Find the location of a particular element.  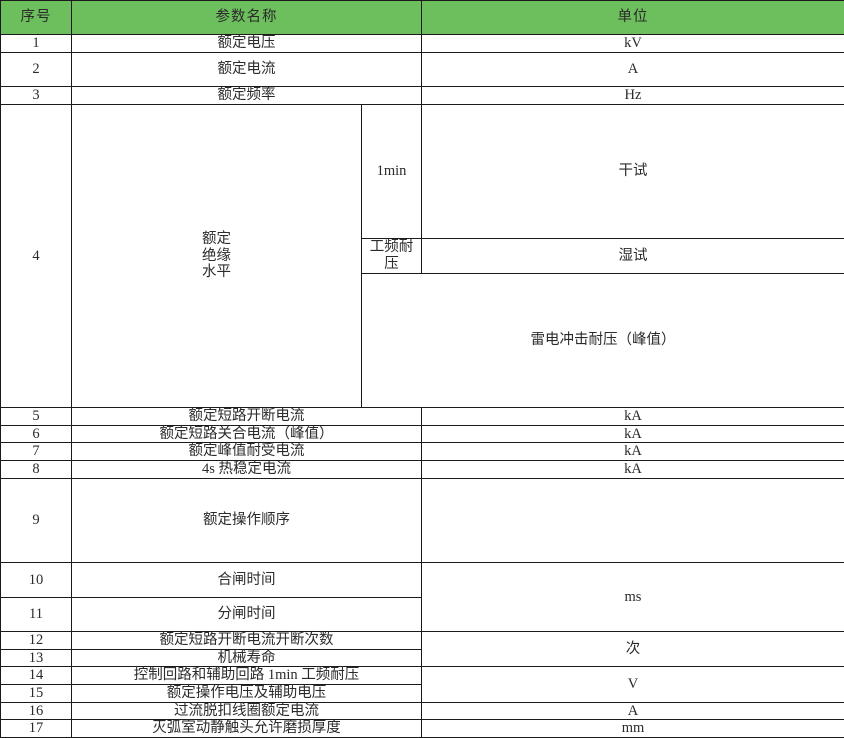

table-row: 14 控制回路和辅助回路 1min 工频耐压 V 2000 is located at coordinates (422, 676).